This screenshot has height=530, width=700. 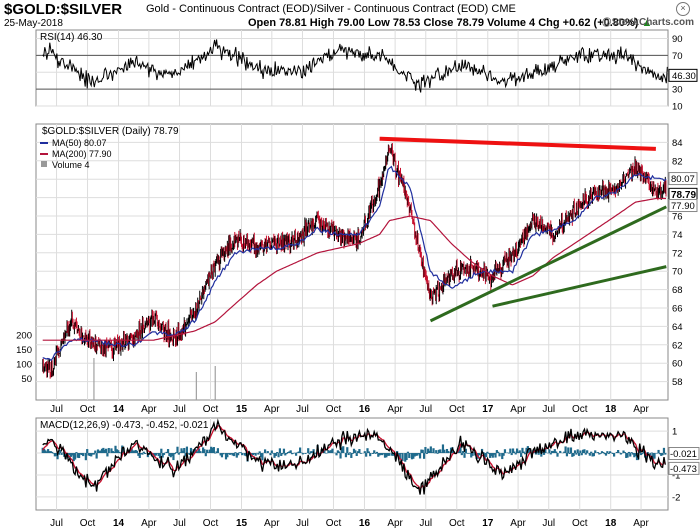 I want to click on price-tick-label: 70, so click(x=677, y=272).